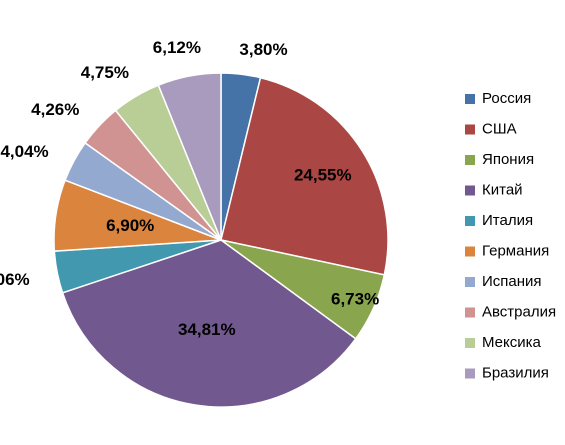 The height and width of the screenshot is (445, 565). What do you see at coordinates (263, 49) in the screenshot?
I see `data-label-россия: 3,80%` at bounding box center [263, 49].